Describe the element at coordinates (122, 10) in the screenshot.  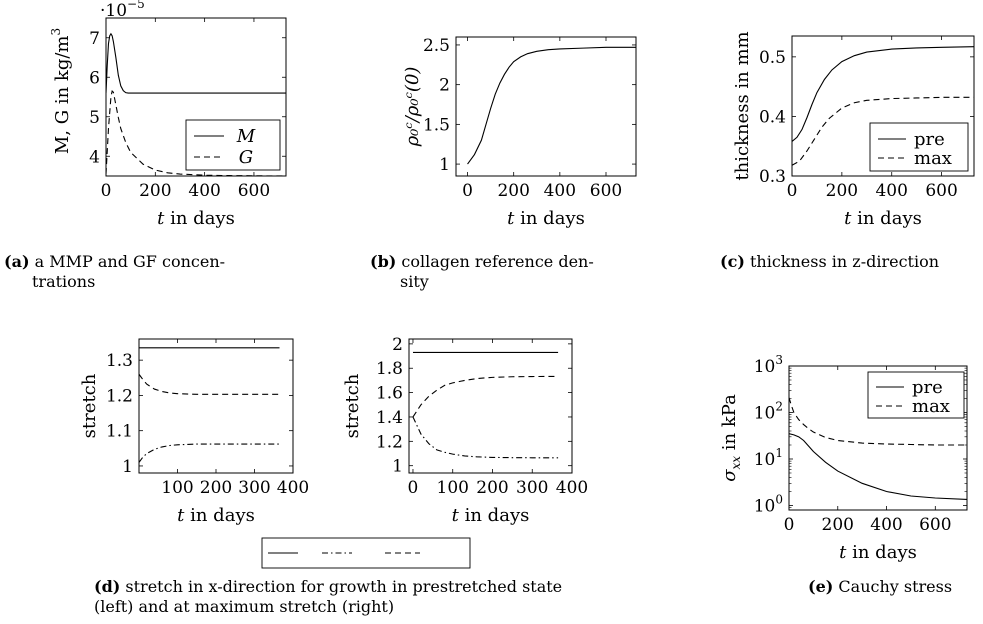
I see `y-multiplier: ·10−5` at that location.